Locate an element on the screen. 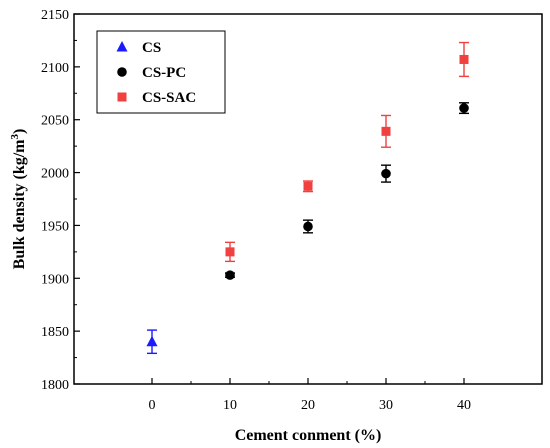 The width and height of the screenshot is (550, 448). x-tick-label: 10 is located at coordinates (230, 405).